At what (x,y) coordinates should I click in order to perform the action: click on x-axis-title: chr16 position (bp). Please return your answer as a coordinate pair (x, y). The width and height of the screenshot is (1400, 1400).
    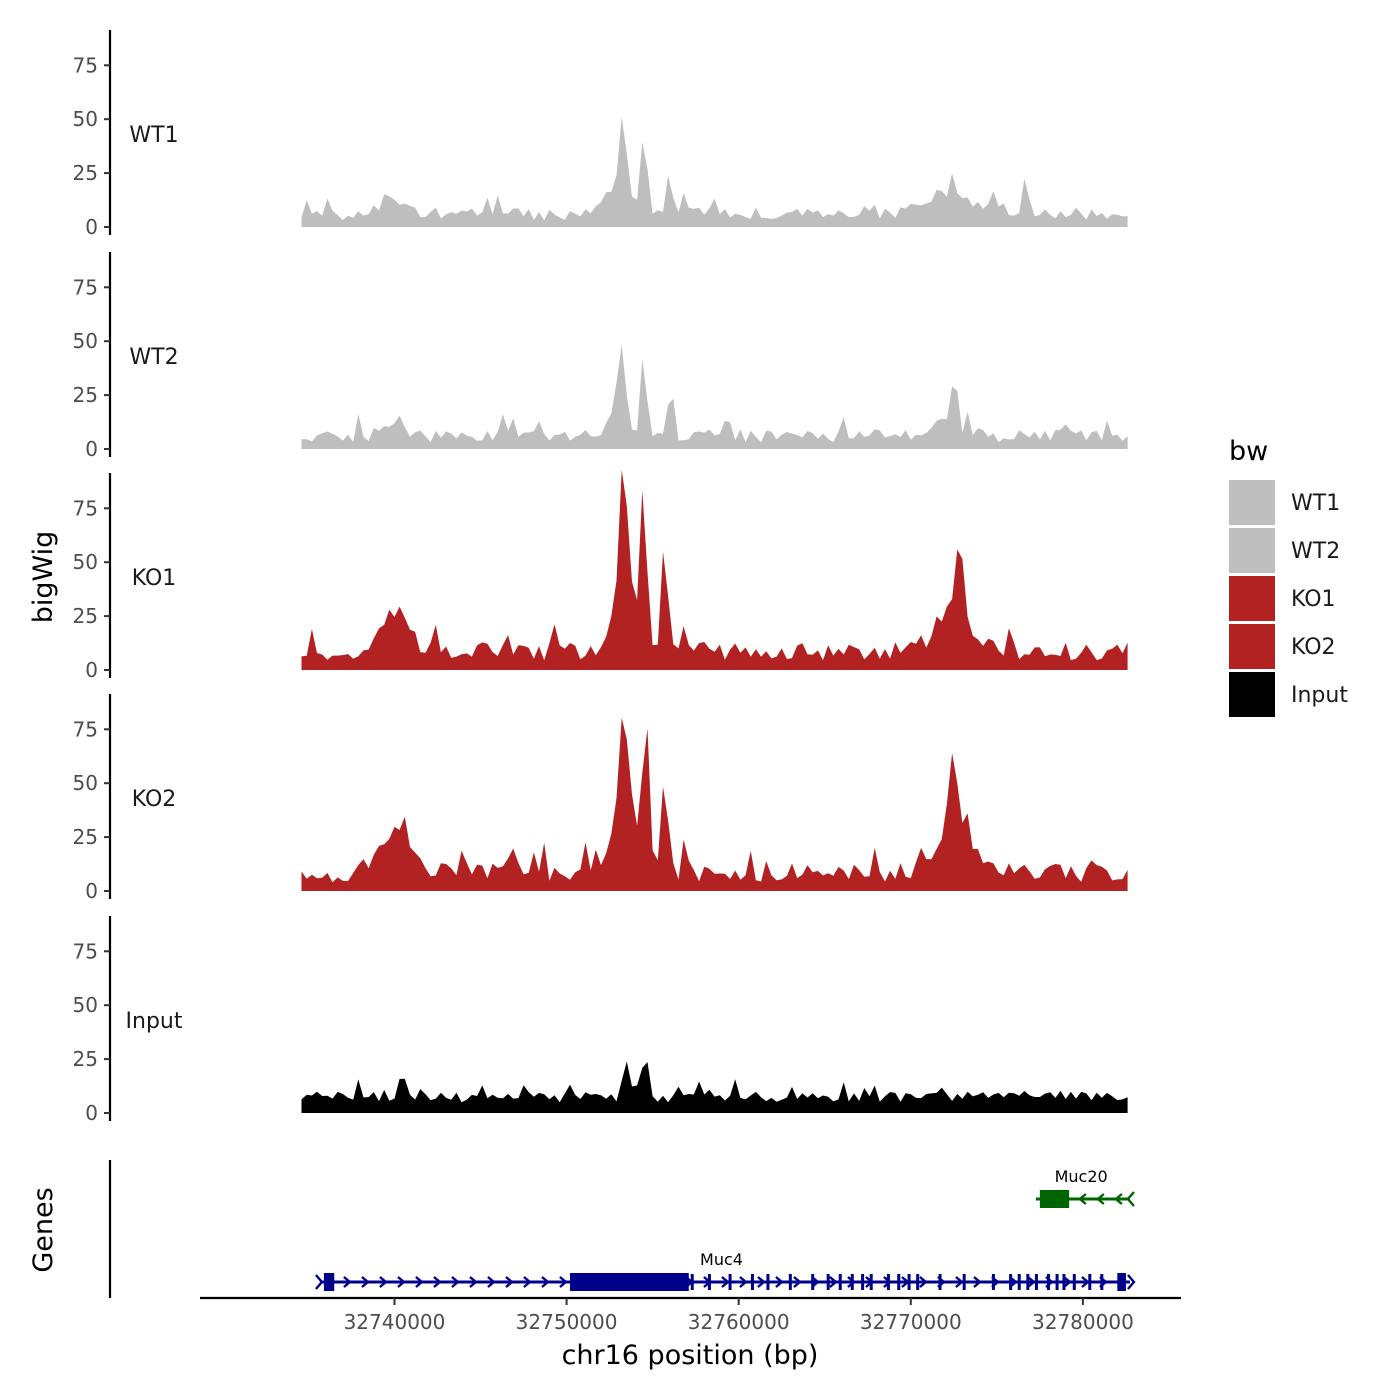
    Looking at the image, I should click on (690, 1355).